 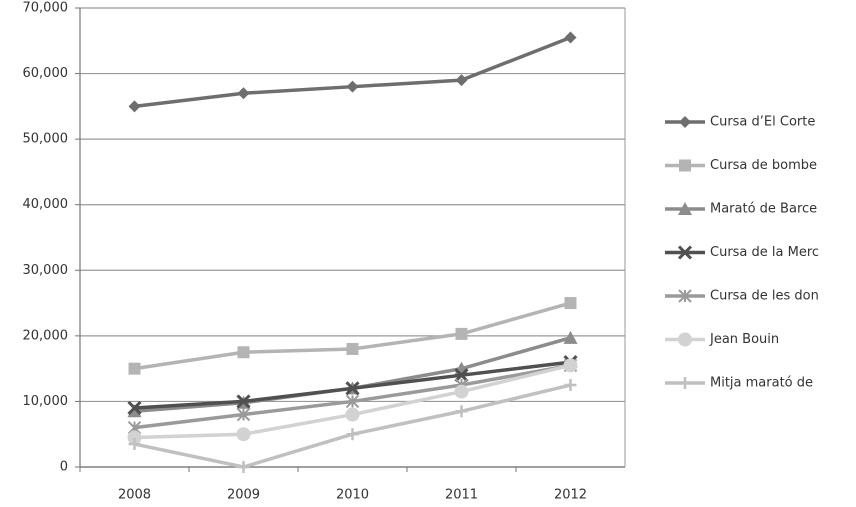 I want to click on legend-label: Cursa de les don, so click(x=764, y=296).